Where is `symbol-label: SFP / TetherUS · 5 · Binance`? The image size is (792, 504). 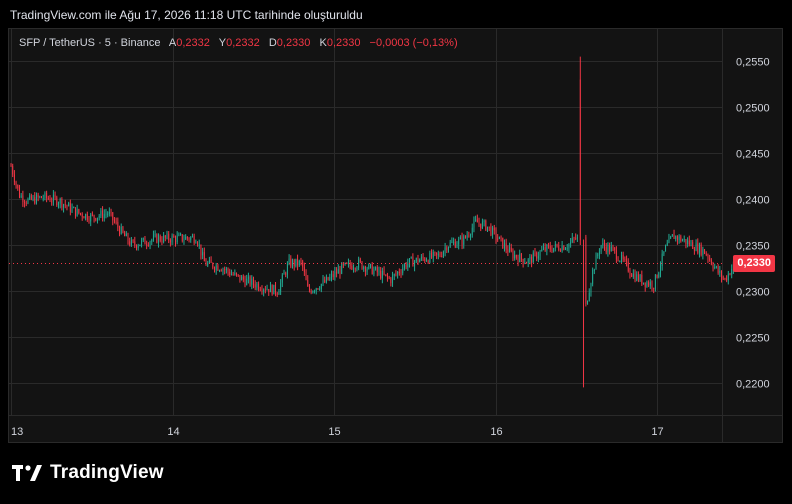 symbol-label: SFP / TetherUS · 5 · Binance is located at coordinates (90, 43).